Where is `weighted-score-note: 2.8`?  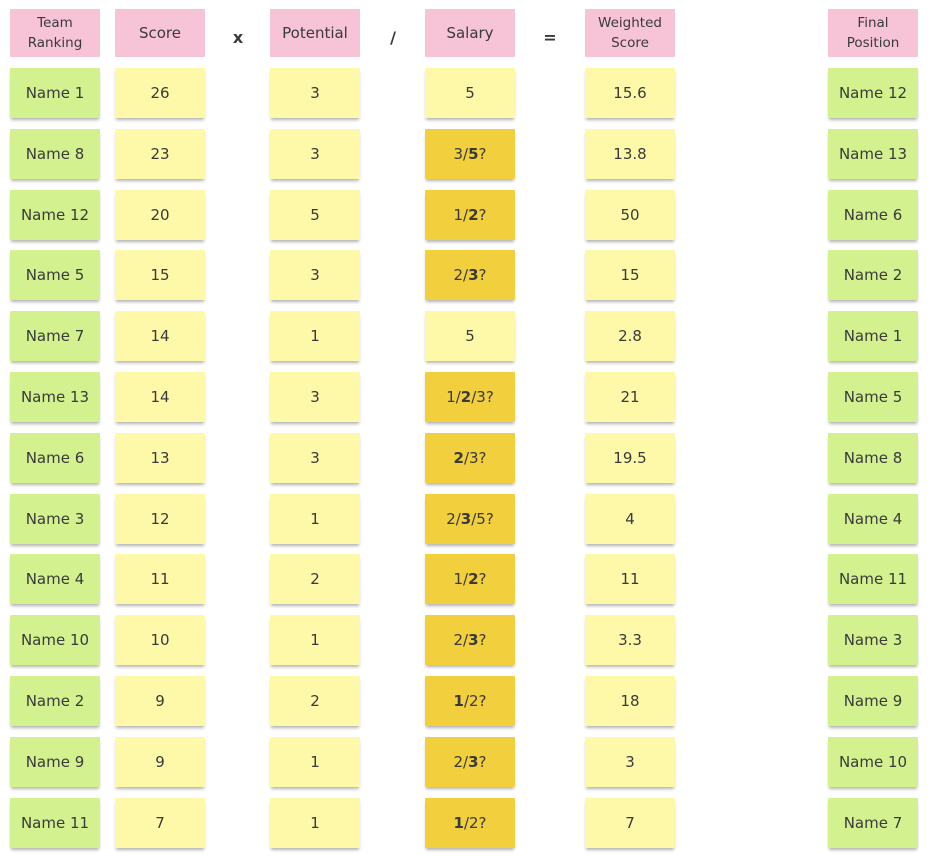
weighted-score-note: 2.8 is located at coordinates (630, 336).